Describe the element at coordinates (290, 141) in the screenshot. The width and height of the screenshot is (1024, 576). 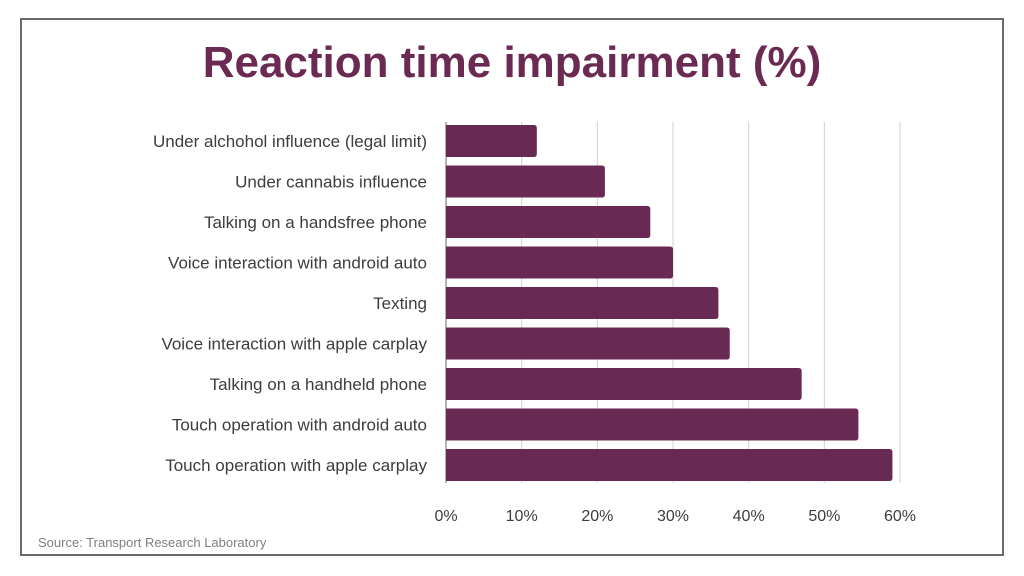
I see `category-label: Under alchohol influence (legal limit)` at that location.